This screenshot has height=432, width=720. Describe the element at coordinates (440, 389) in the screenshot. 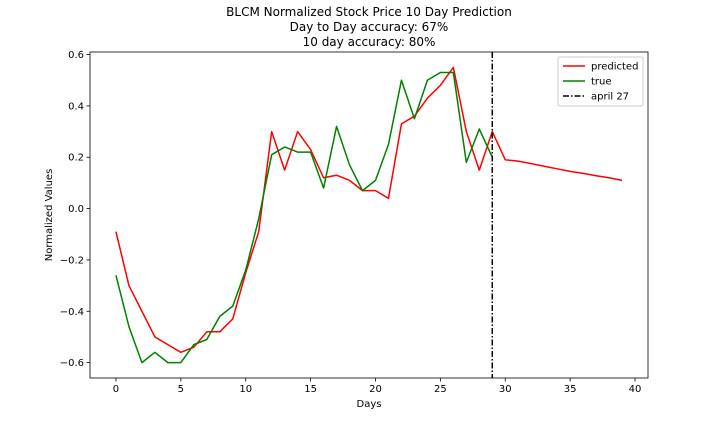

I see `x-tick-label: 25` at that location.